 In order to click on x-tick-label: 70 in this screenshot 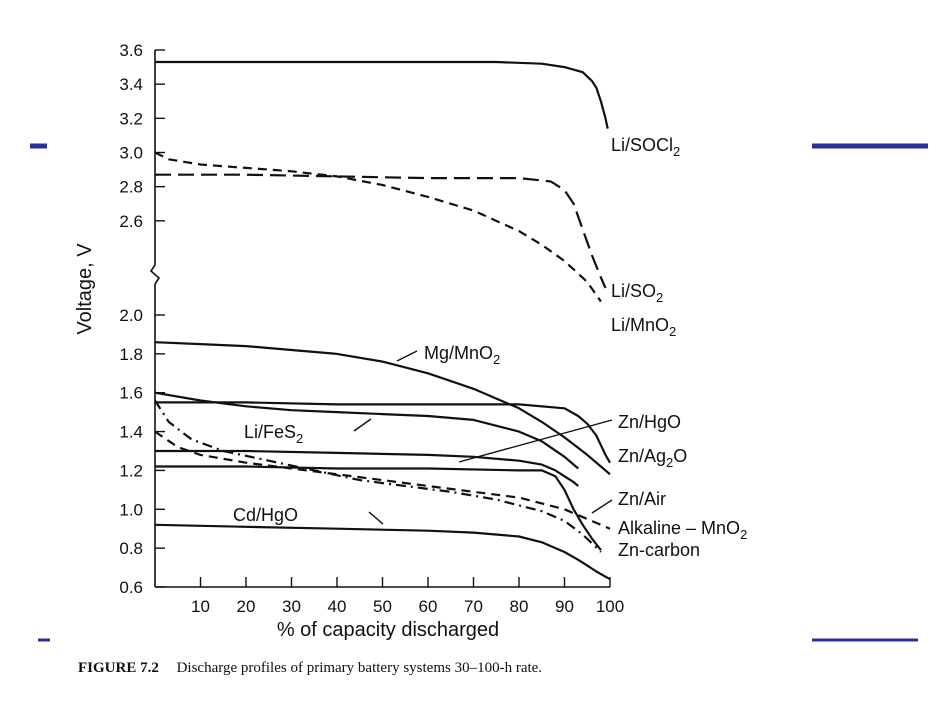, I will do `click(473, 606)`.